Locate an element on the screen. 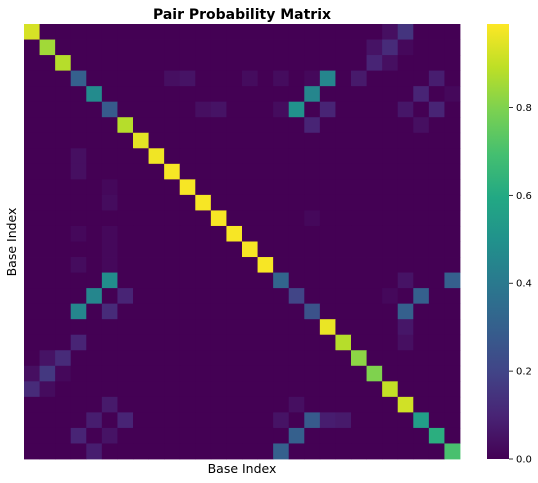 Image resolution: width=538 pixels, height=483 pixels. x-axis-label: Base Index is located at coordinates (242, 468).